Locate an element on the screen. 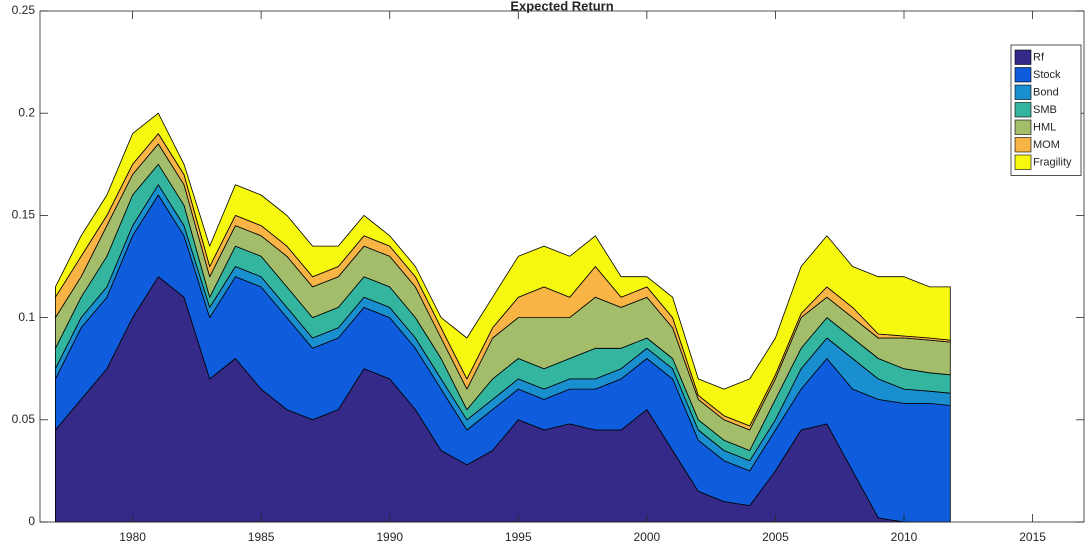 The height and width of the screenshot is (557, 1085). legend-label: HML is located at coordinates (1044, 128).